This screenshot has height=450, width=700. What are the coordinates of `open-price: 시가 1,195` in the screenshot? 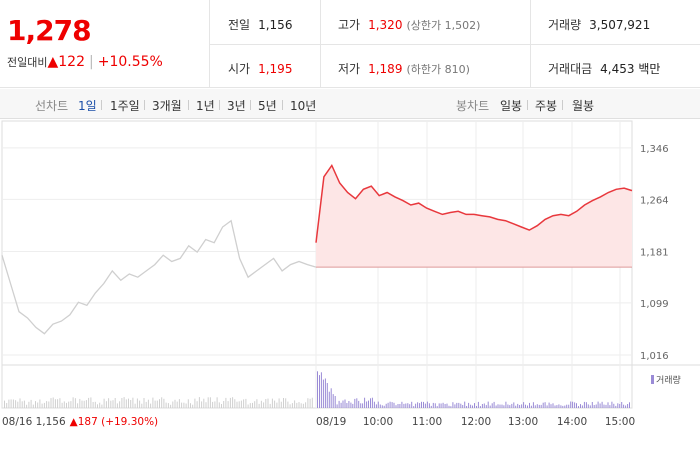 It's located at (260, 69).